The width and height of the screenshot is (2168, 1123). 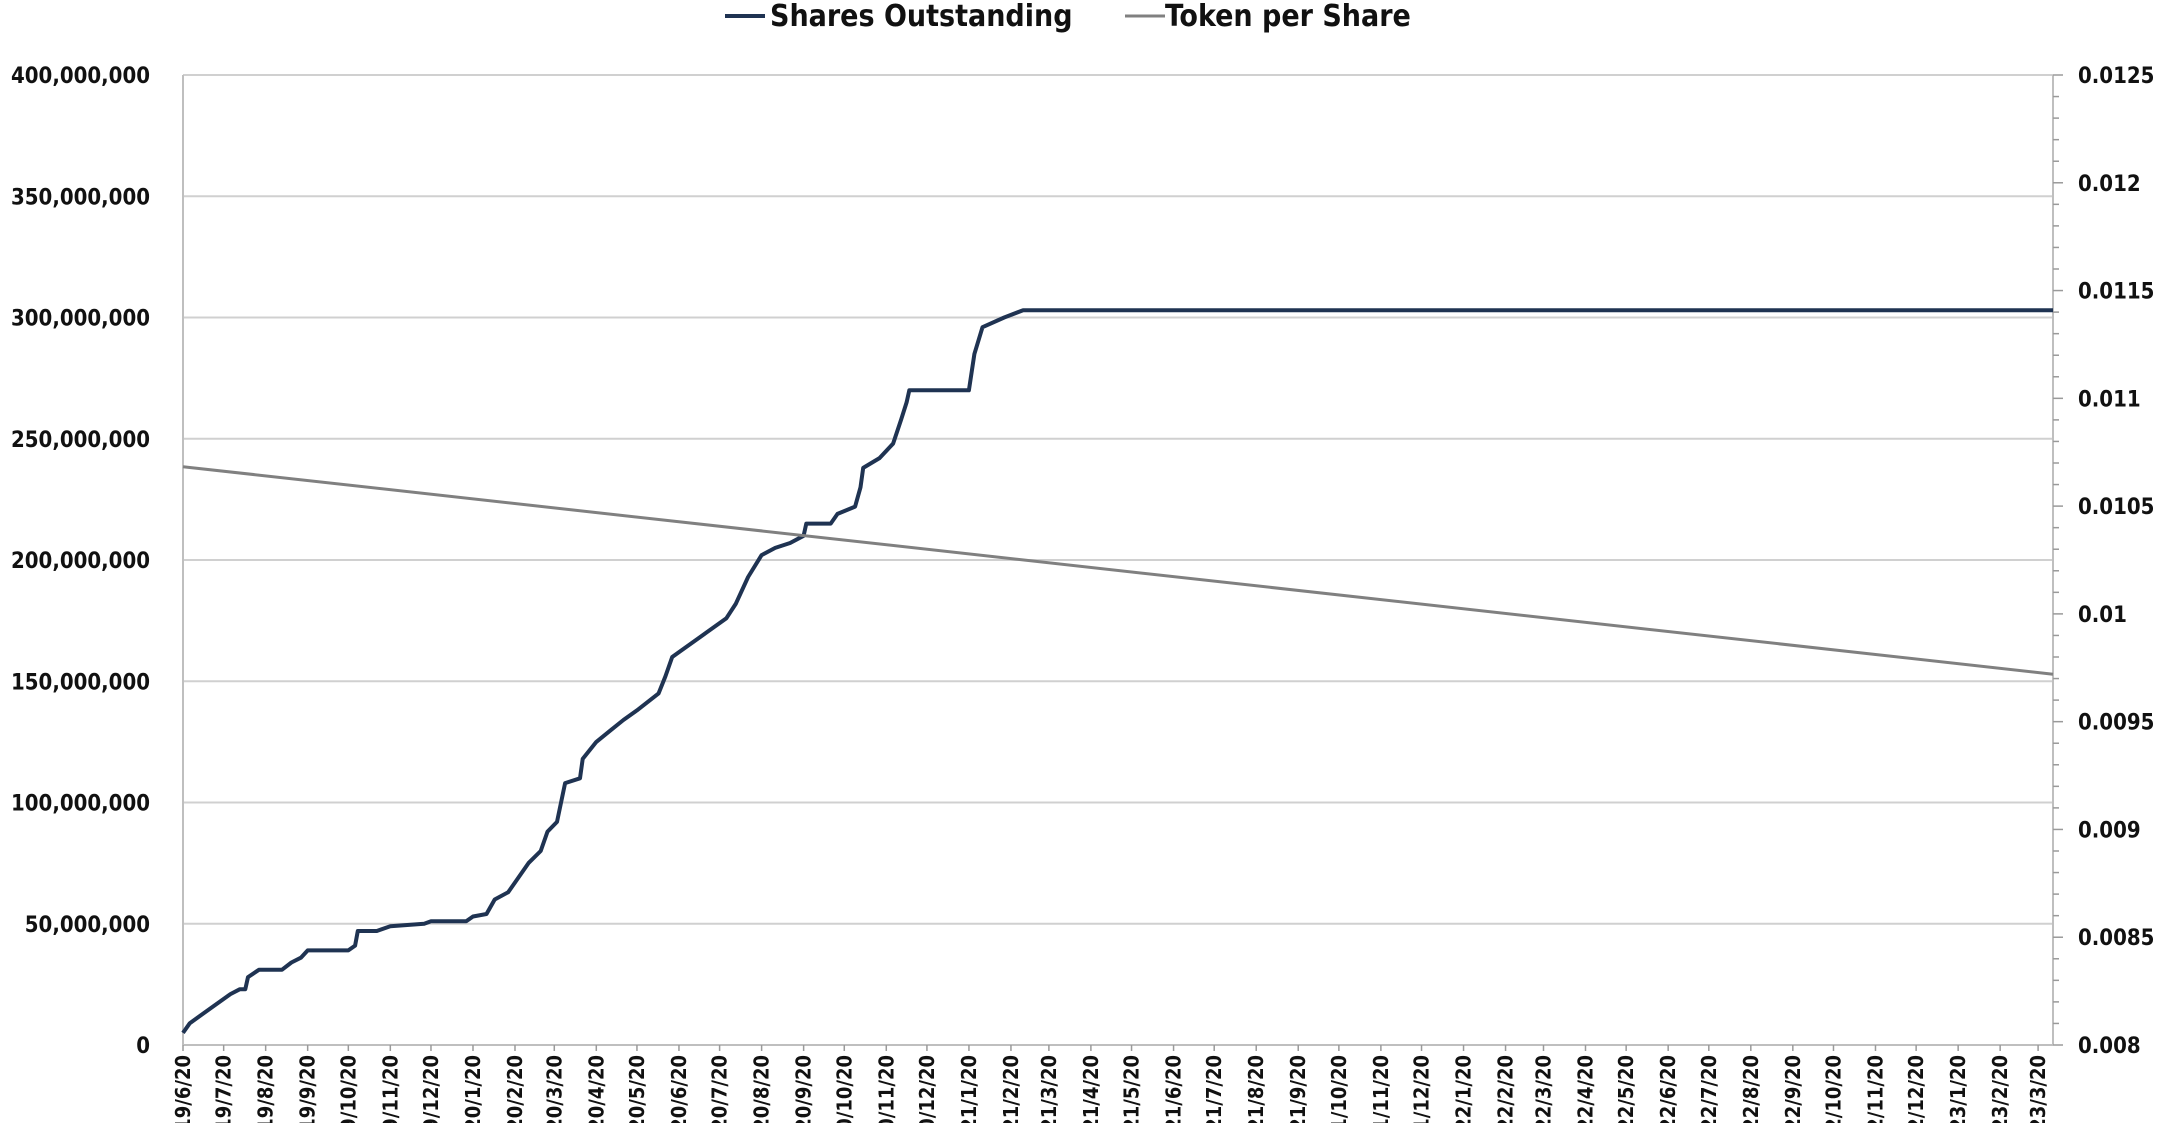 I want to click on x-tick-label: 2021/2/20, so click(x=1011, y=1089).